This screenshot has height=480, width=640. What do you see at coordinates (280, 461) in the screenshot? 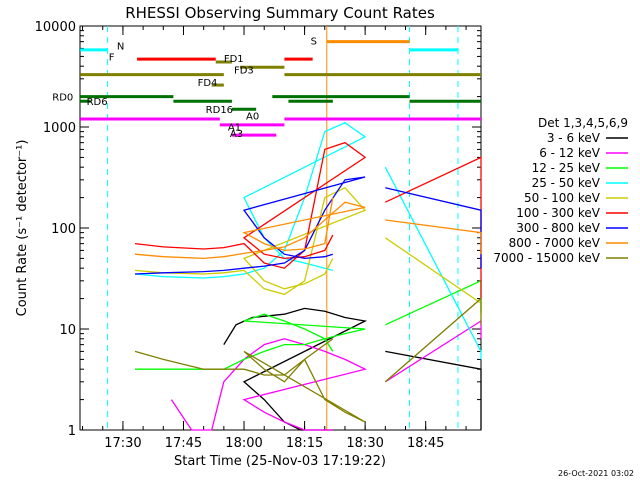
I see `x-axis-label: Start Time (25-Nov-03 17:19:22)` at bounding box center [280, 461].